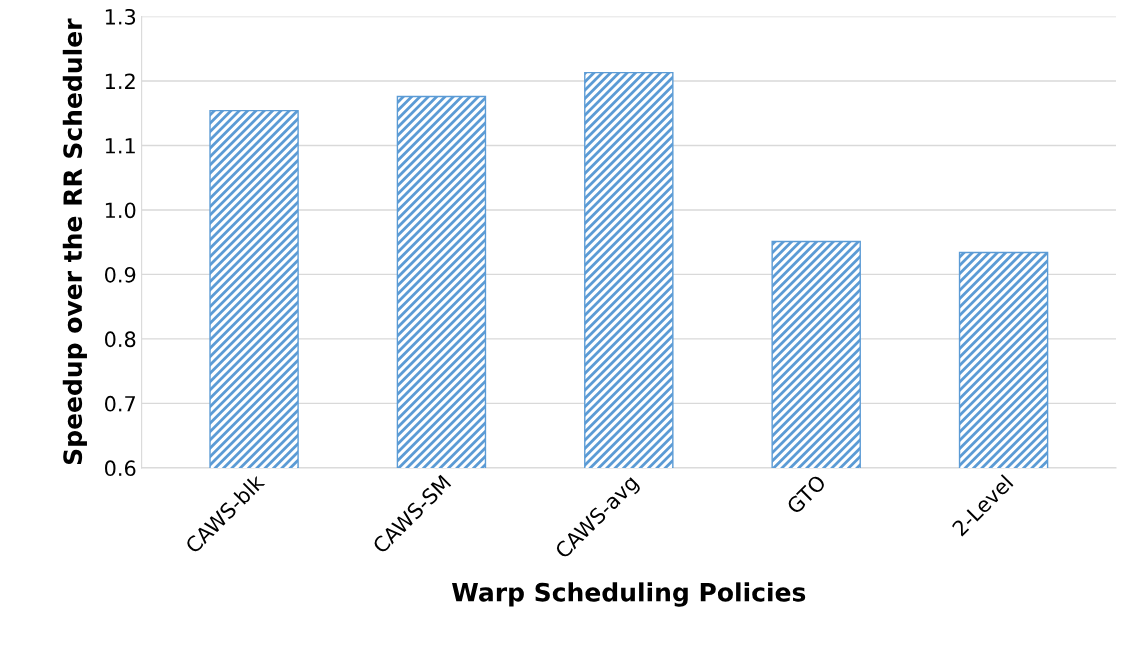  What do you see at coordinates (628, 594) in the screenshot?
I see `x-axis-title: Warp Scheduling Policies` at bounding box center [628, 594].